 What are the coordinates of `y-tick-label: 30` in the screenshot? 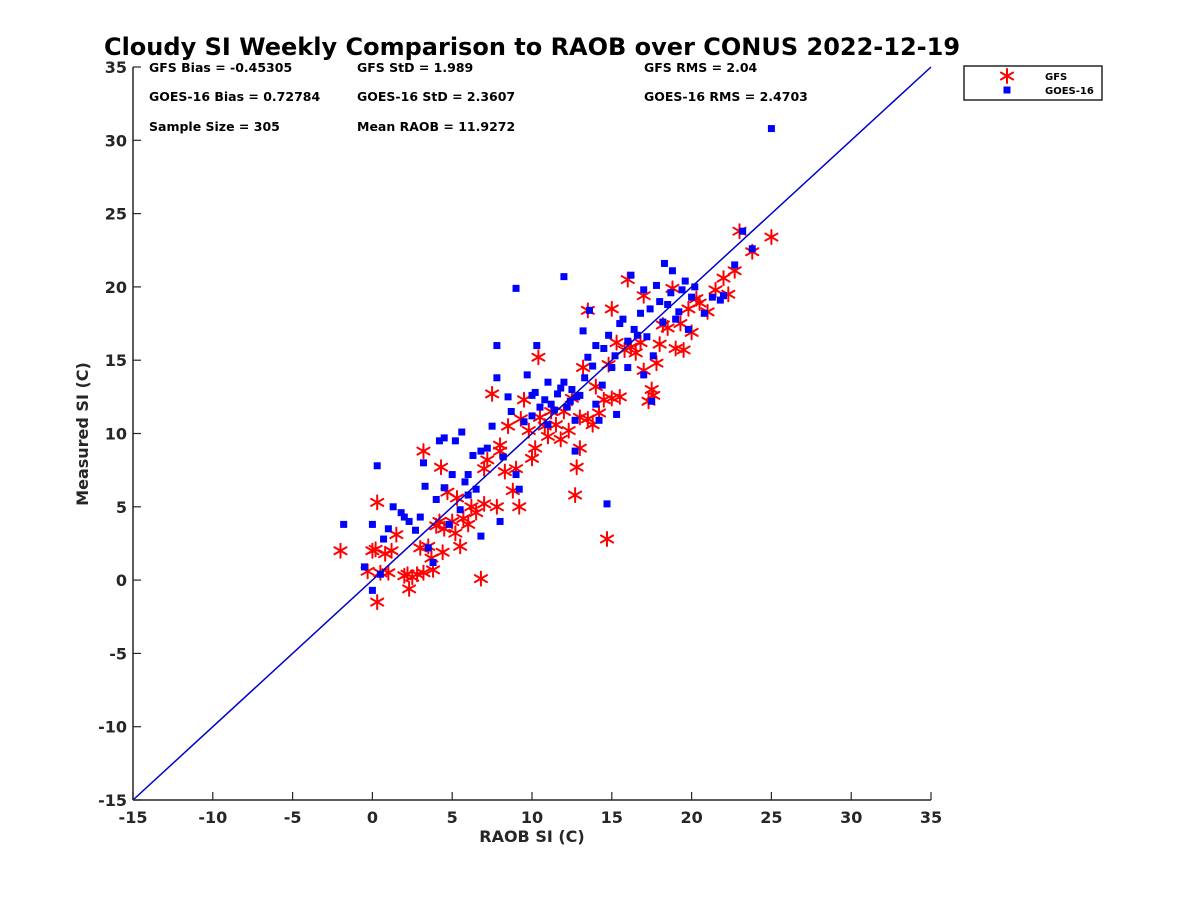 It's located at (116, 140).